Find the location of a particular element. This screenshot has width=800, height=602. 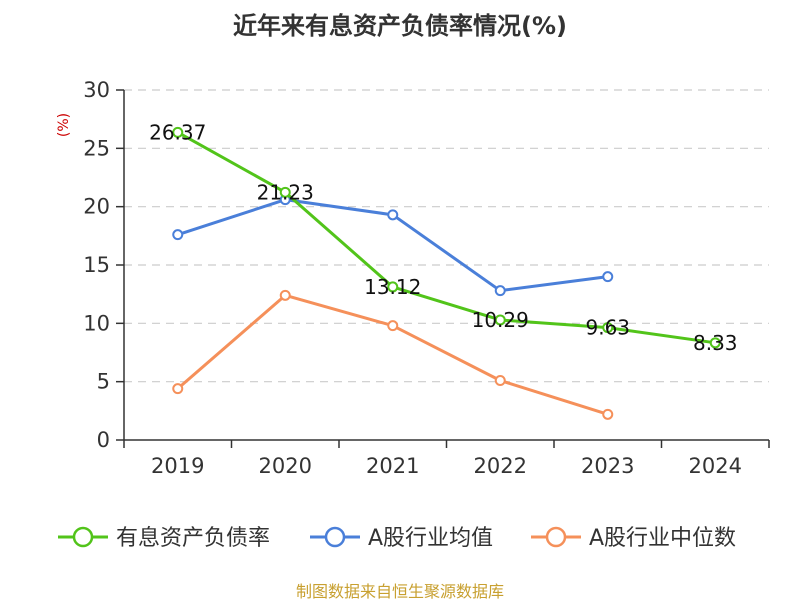

data-label: 9.63 is located at coordinates (607, 328).